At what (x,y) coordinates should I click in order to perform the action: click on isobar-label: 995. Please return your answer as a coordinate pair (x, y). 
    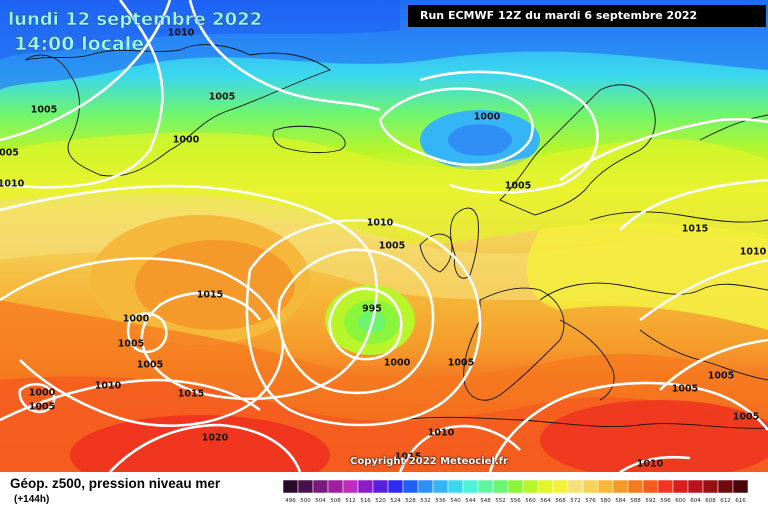
    Looking at the image, I should click on (372, 309).